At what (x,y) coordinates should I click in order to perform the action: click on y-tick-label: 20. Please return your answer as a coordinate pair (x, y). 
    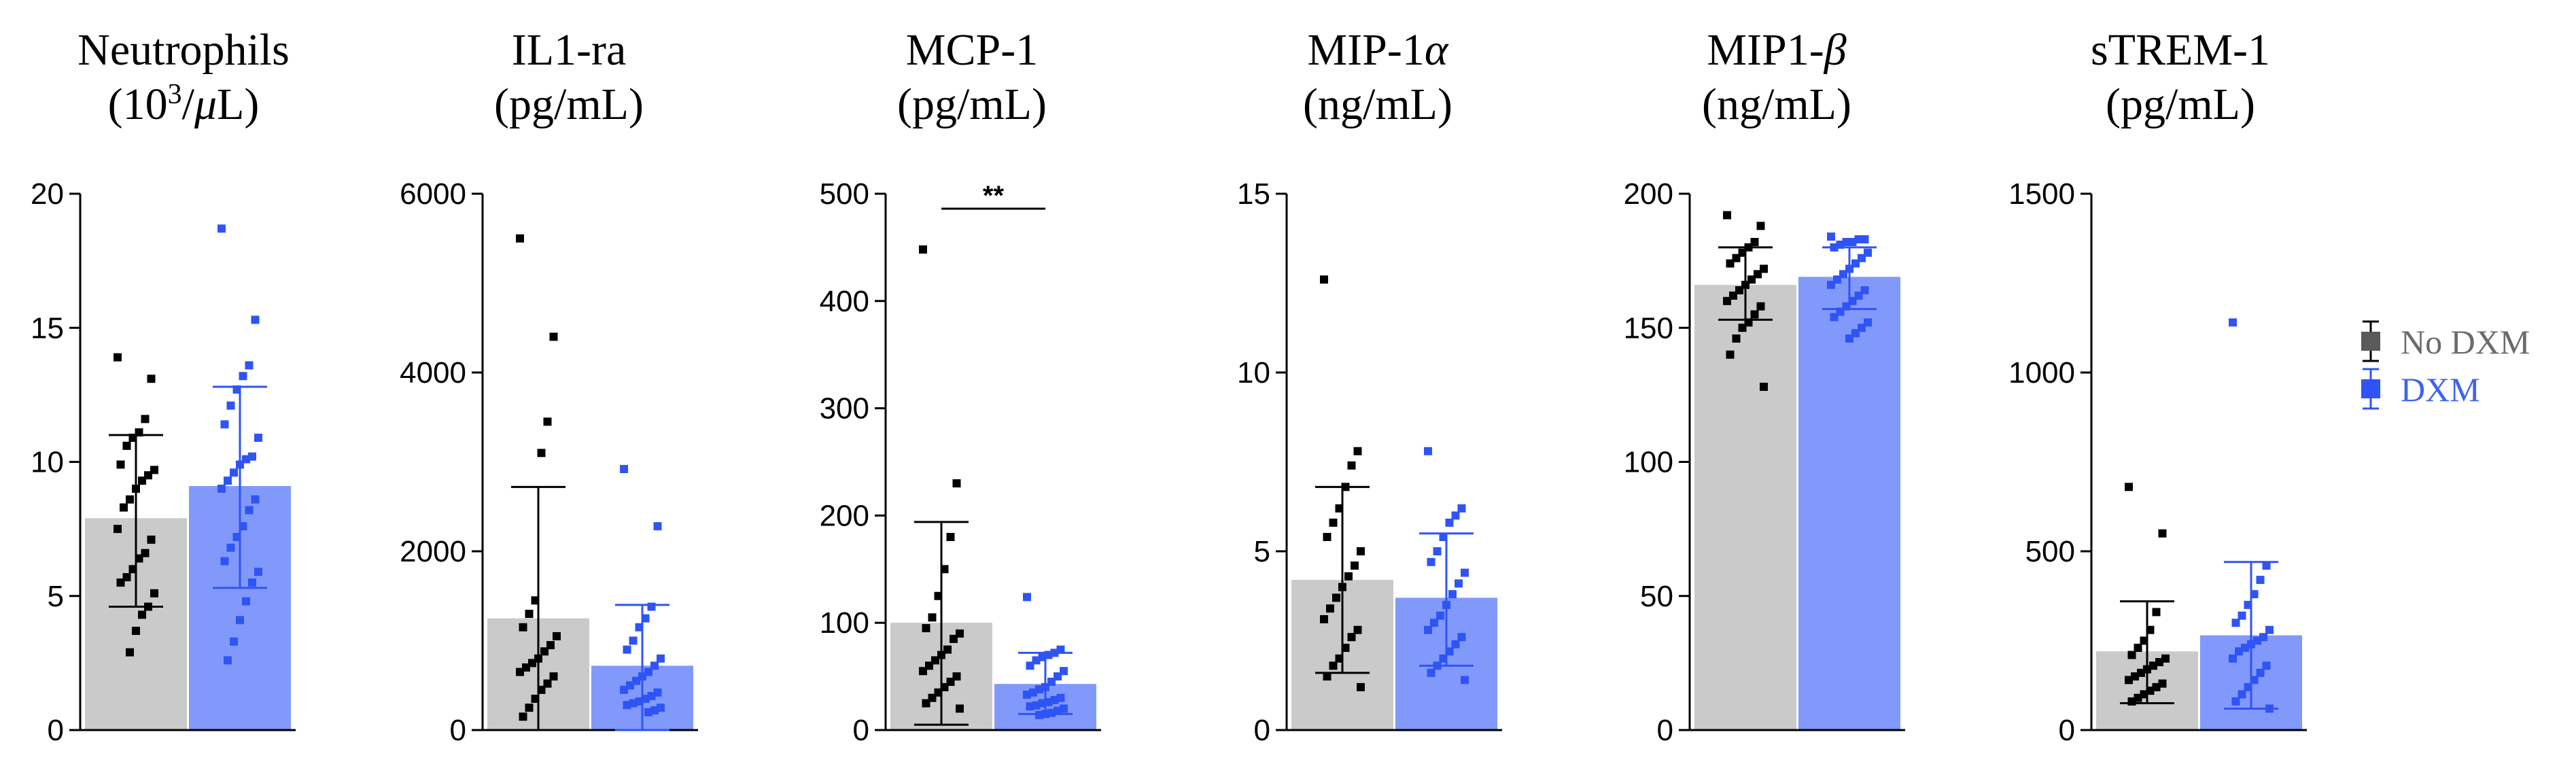
    Looking at the image, I should click on (47, 194).